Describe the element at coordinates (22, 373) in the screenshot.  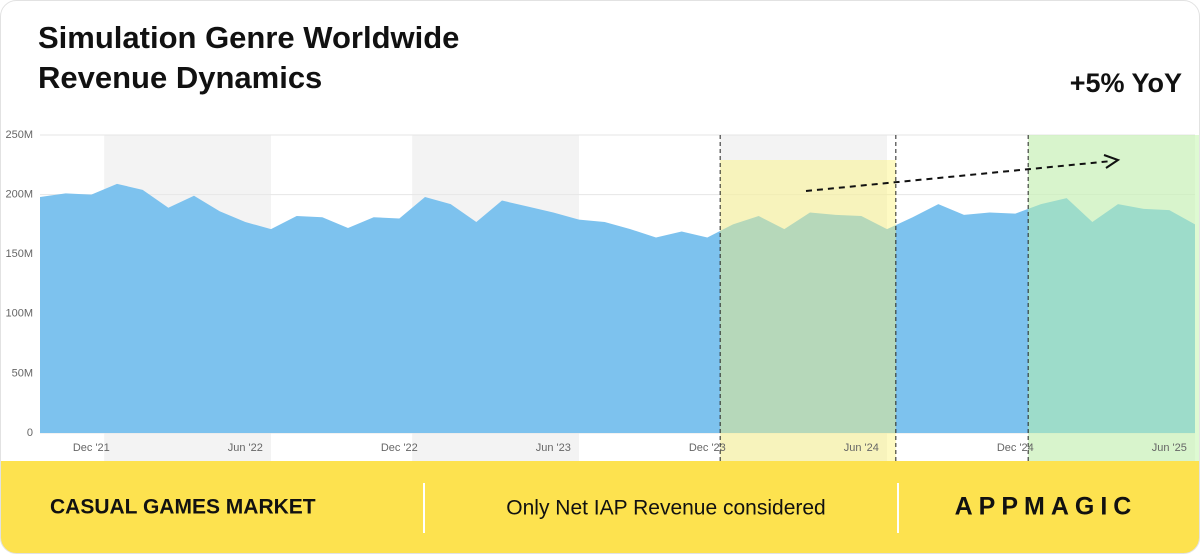
I see `y-tick-label: 50M` at that location.